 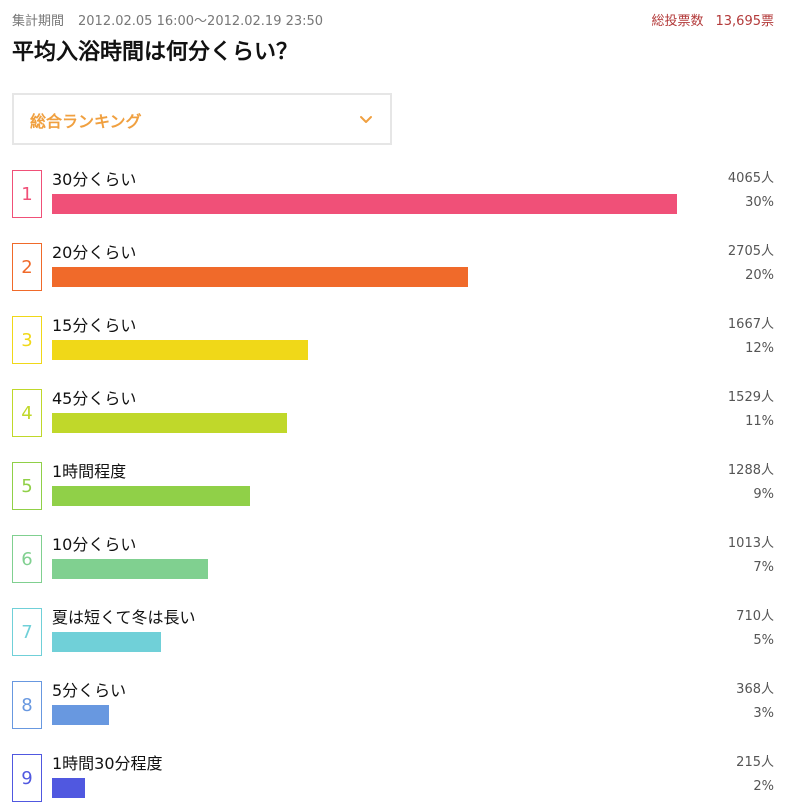 What do you see at coordinates (393, 638) in the screenshot?
I see `ranking-row: 7 夏は短くて冬は長い 710人 5%` at bounding box center [393, 638].